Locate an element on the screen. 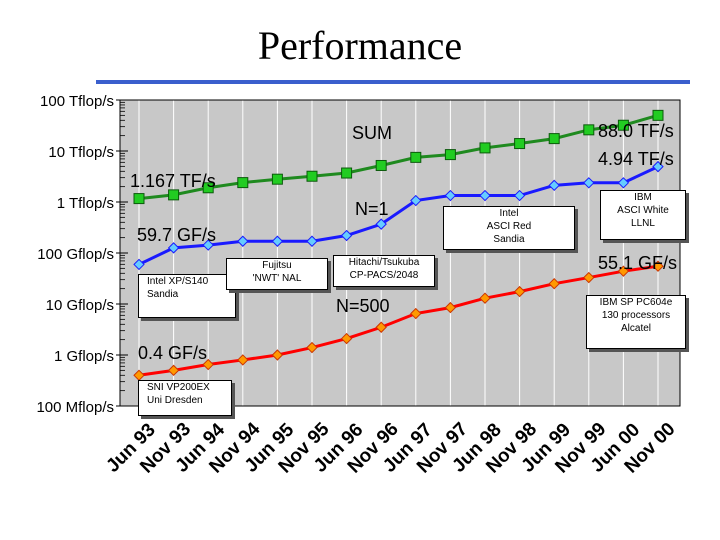 The image size is (720, 540). annotation-n1-end: 4.94 TF/s is located at coordinates (636, 159).